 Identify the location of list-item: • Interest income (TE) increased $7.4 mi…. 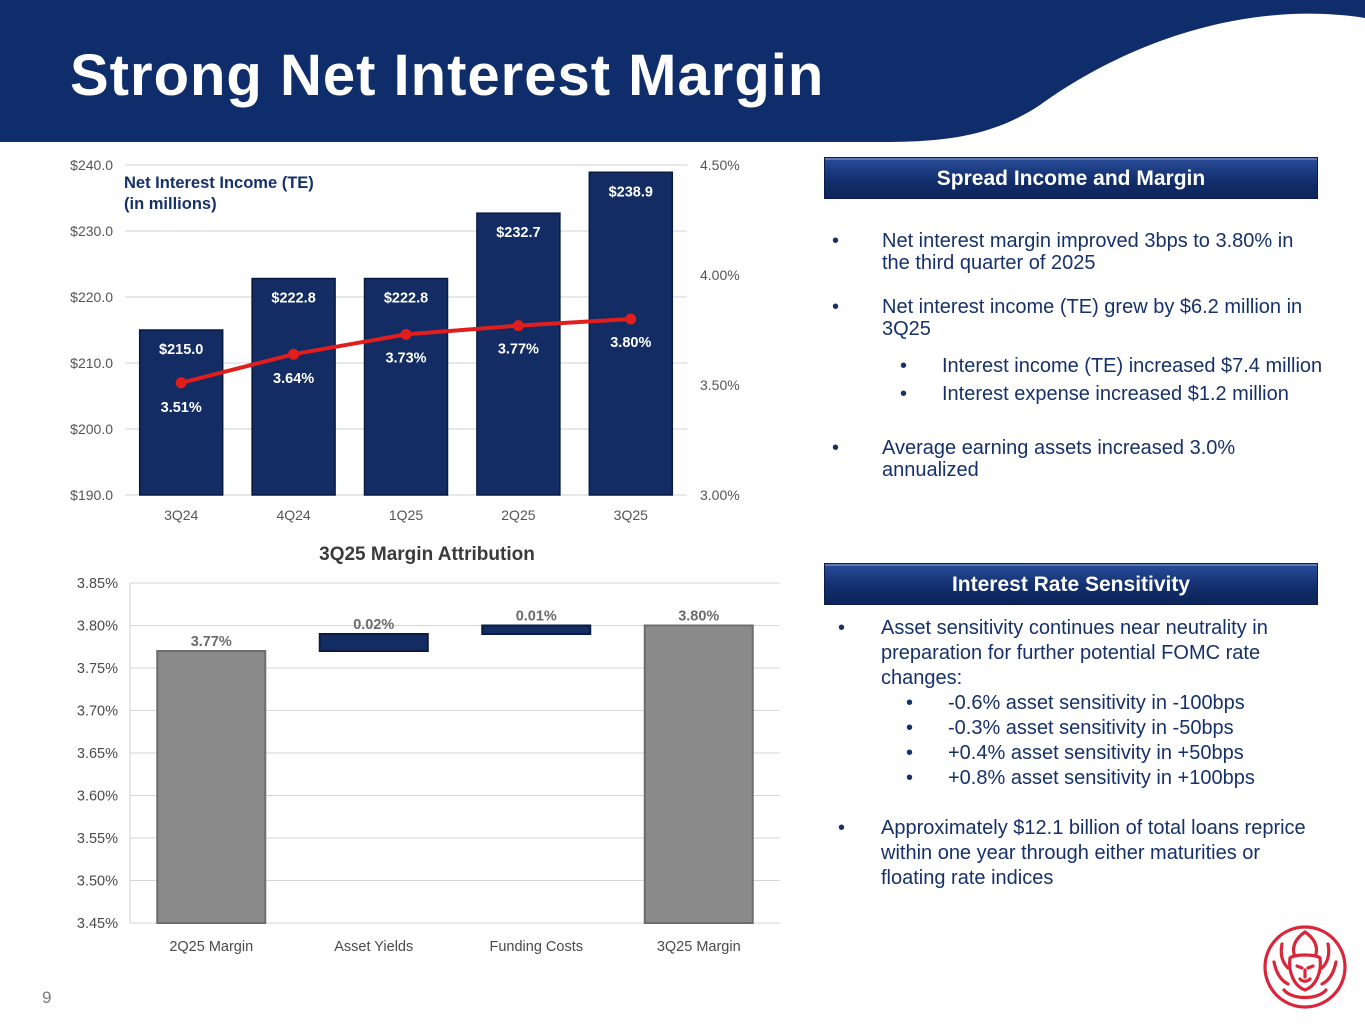
(1111, 366).